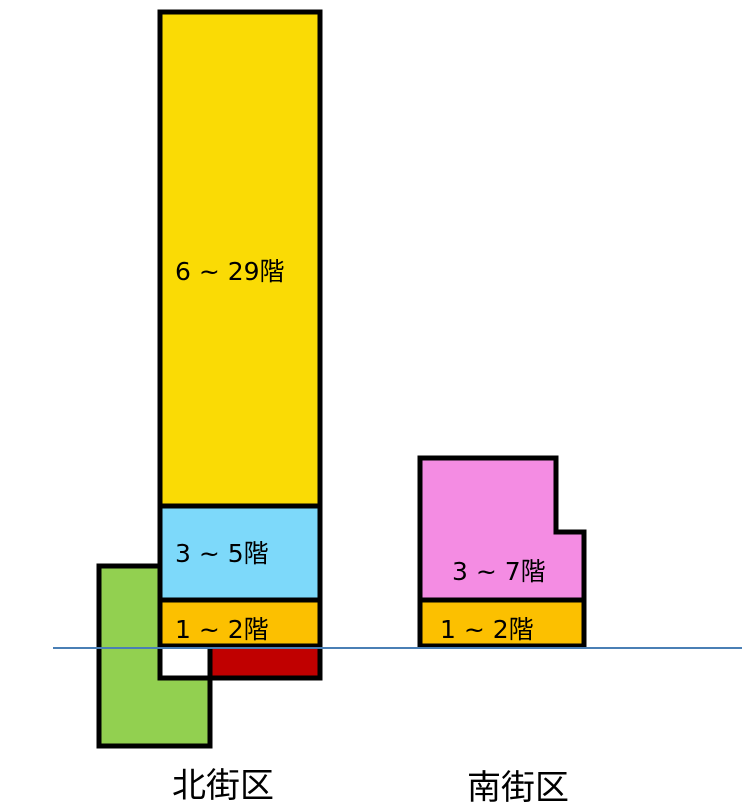  I want to click on basement-block, so click(265, 662).